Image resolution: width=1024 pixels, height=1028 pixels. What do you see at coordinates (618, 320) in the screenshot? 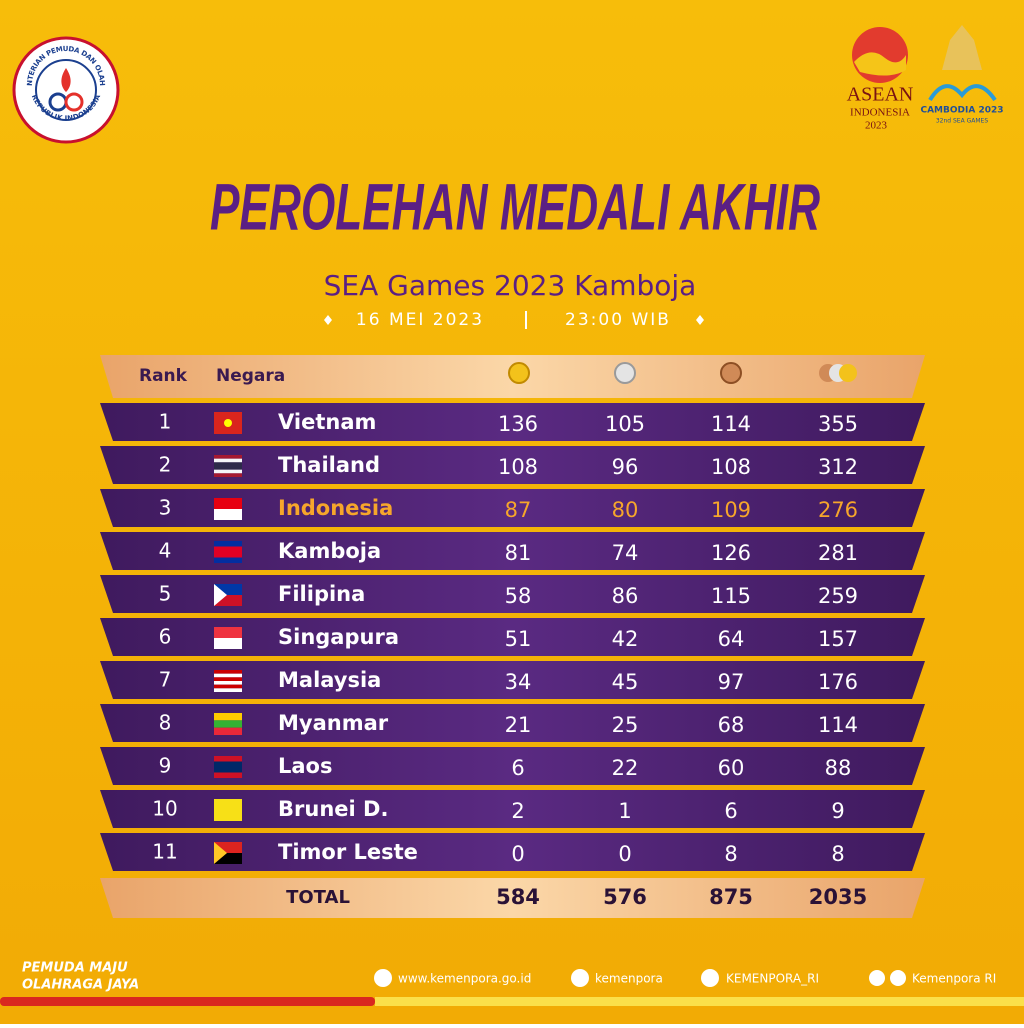
I see `time: 23:00 WIB` at bounding box center [618, 320].